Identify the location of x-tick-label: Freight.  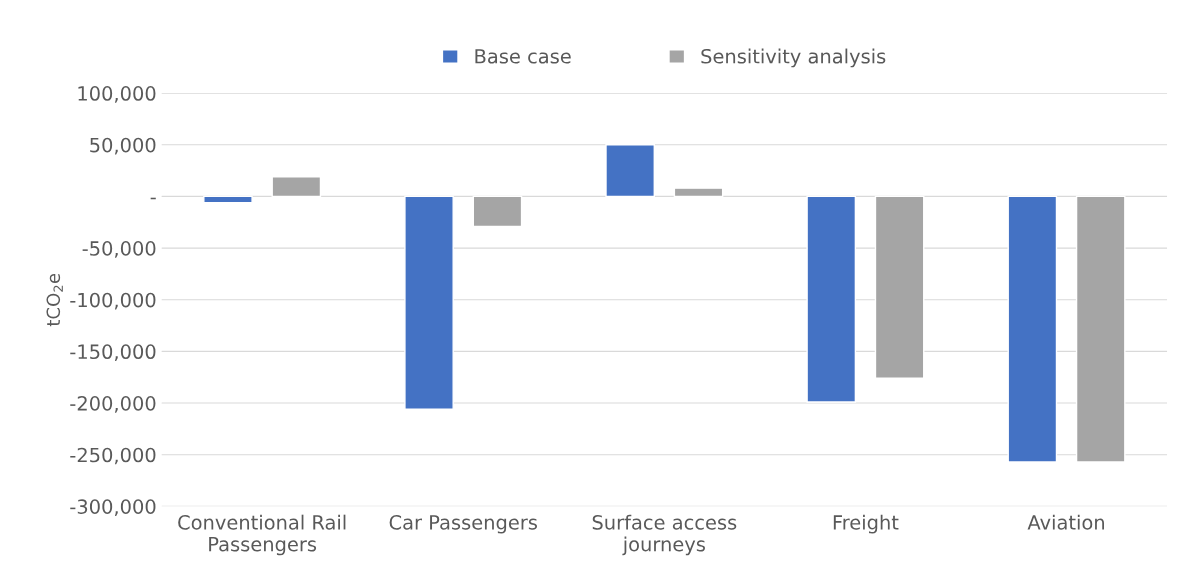
(866, 524).